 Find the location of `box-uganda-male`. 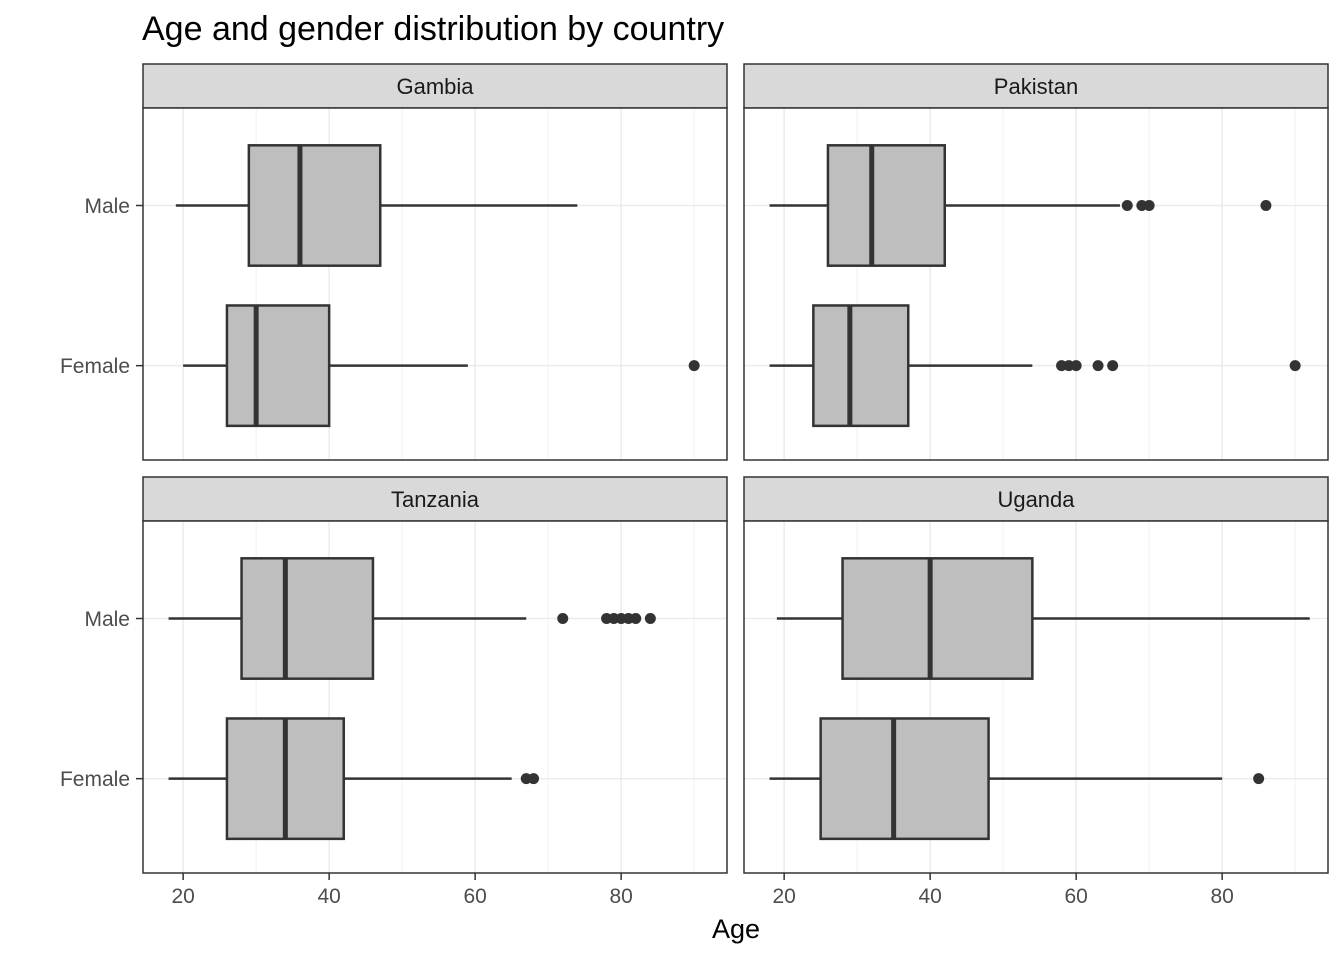

box-uganda-male is located at coordinates (1043, 618).